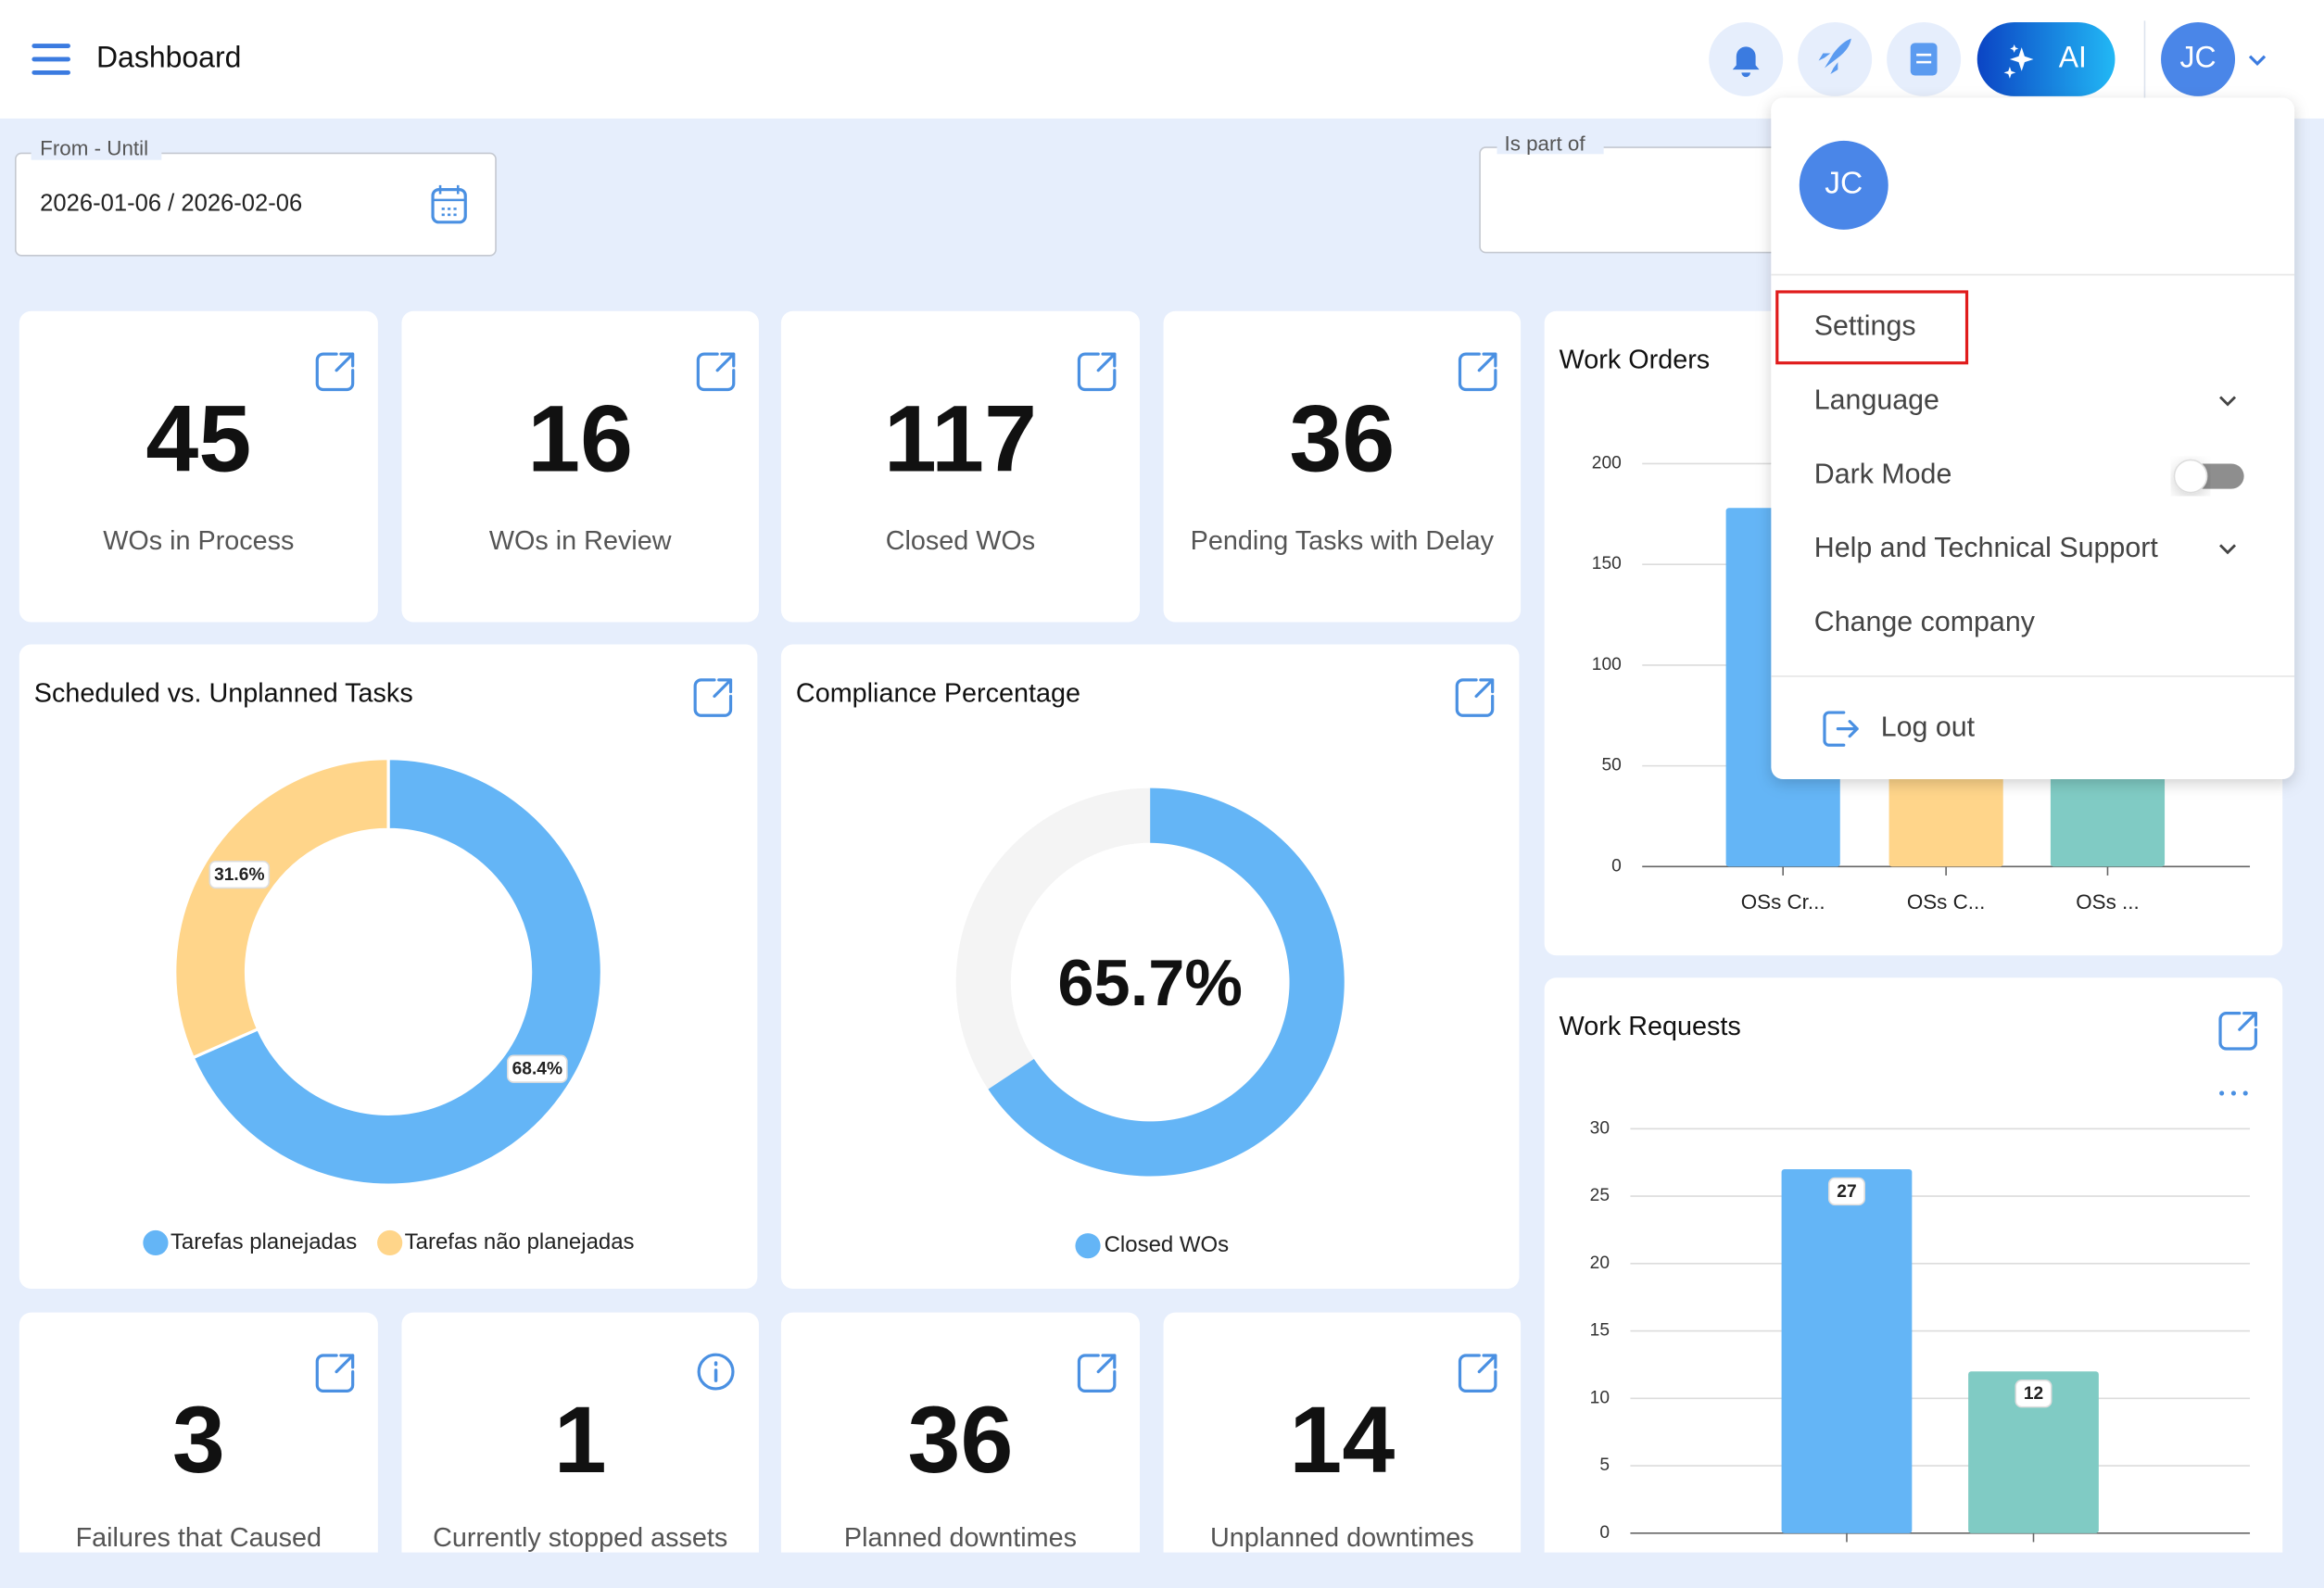 The height and width of the screenshot is (1588, 2324). Describe the element at coordinates (1342, 1439) in the screenshot. I see `kpi-value: 14` at that location.